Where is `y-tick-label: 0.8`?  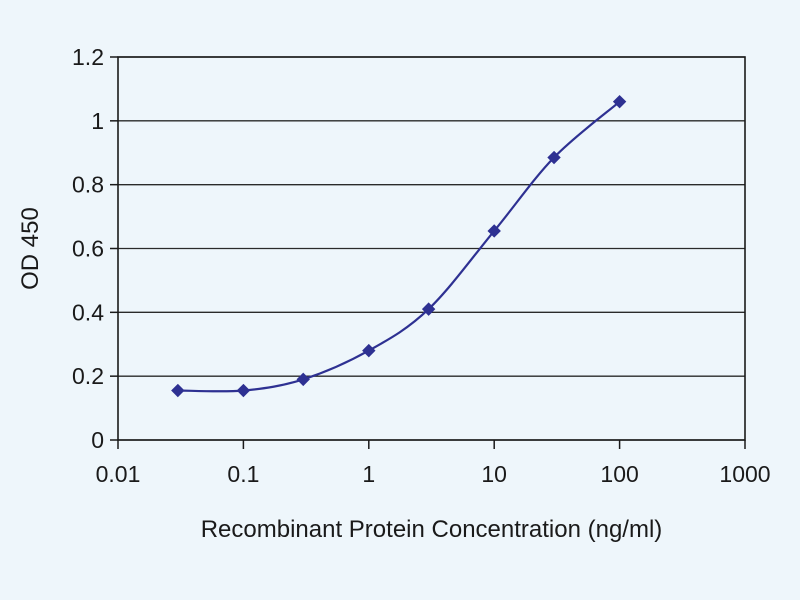 y-tick-label: 0.8 is located at coordinates (88, 185).